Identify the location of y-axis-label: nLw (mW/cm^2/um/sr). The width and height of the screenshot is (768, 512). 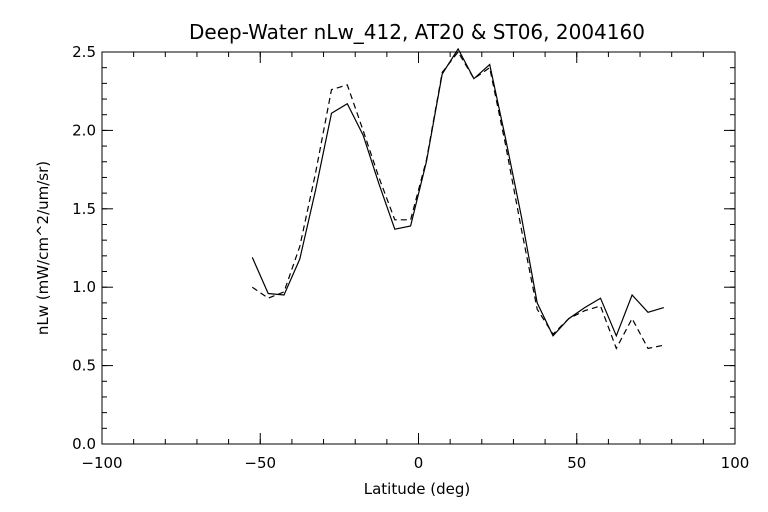
(43, 248).